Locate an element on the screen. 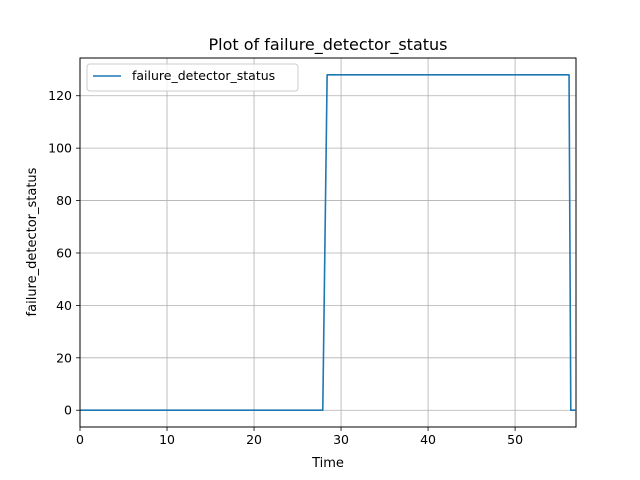 This screenshot has width=640, height=480. x-tick-label: 30 is located at coordinates (341, 439).